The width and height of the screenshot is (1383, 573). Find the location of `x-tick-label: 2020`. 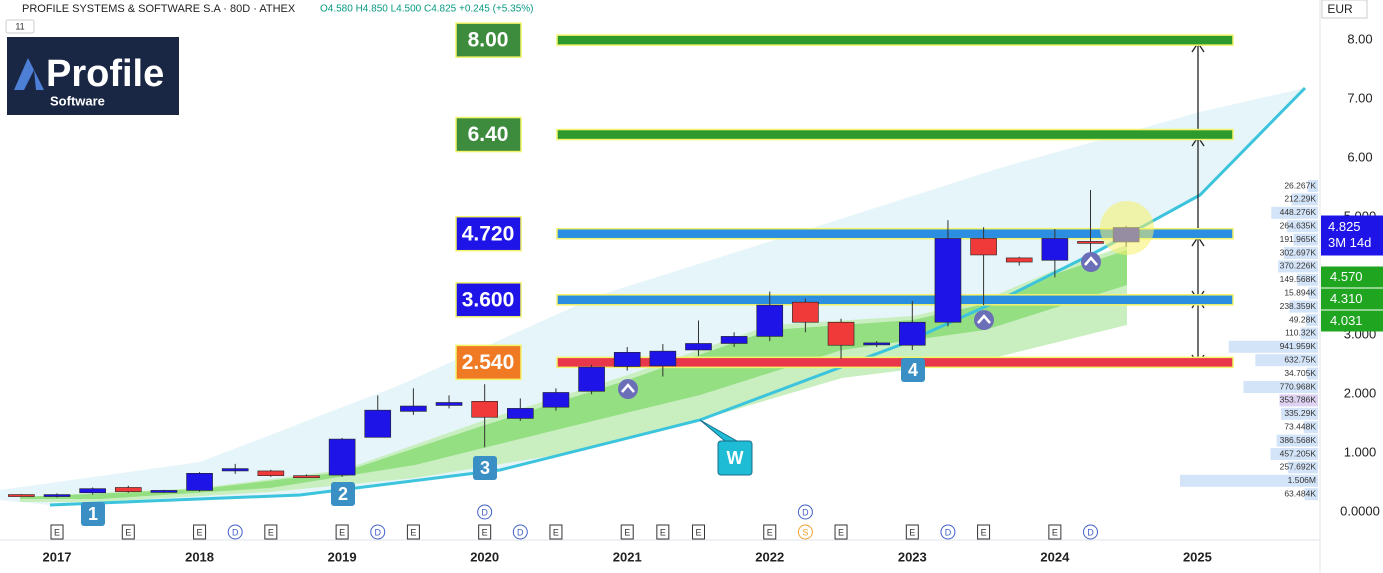

x-tick-label: 2020 is located at coordinates (484, 556).